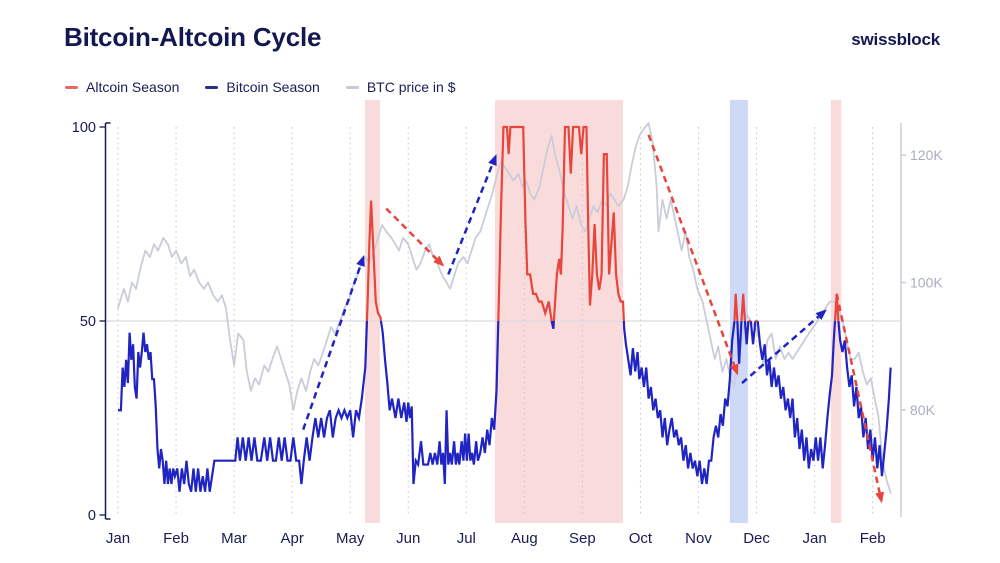 Image resolution: width=1000 pixels, height=563 pixels. Describe the element at coordinates (133, 87) in the screenshot. I see `legend-label-altcoin-season: Altcoin Season` at that location.